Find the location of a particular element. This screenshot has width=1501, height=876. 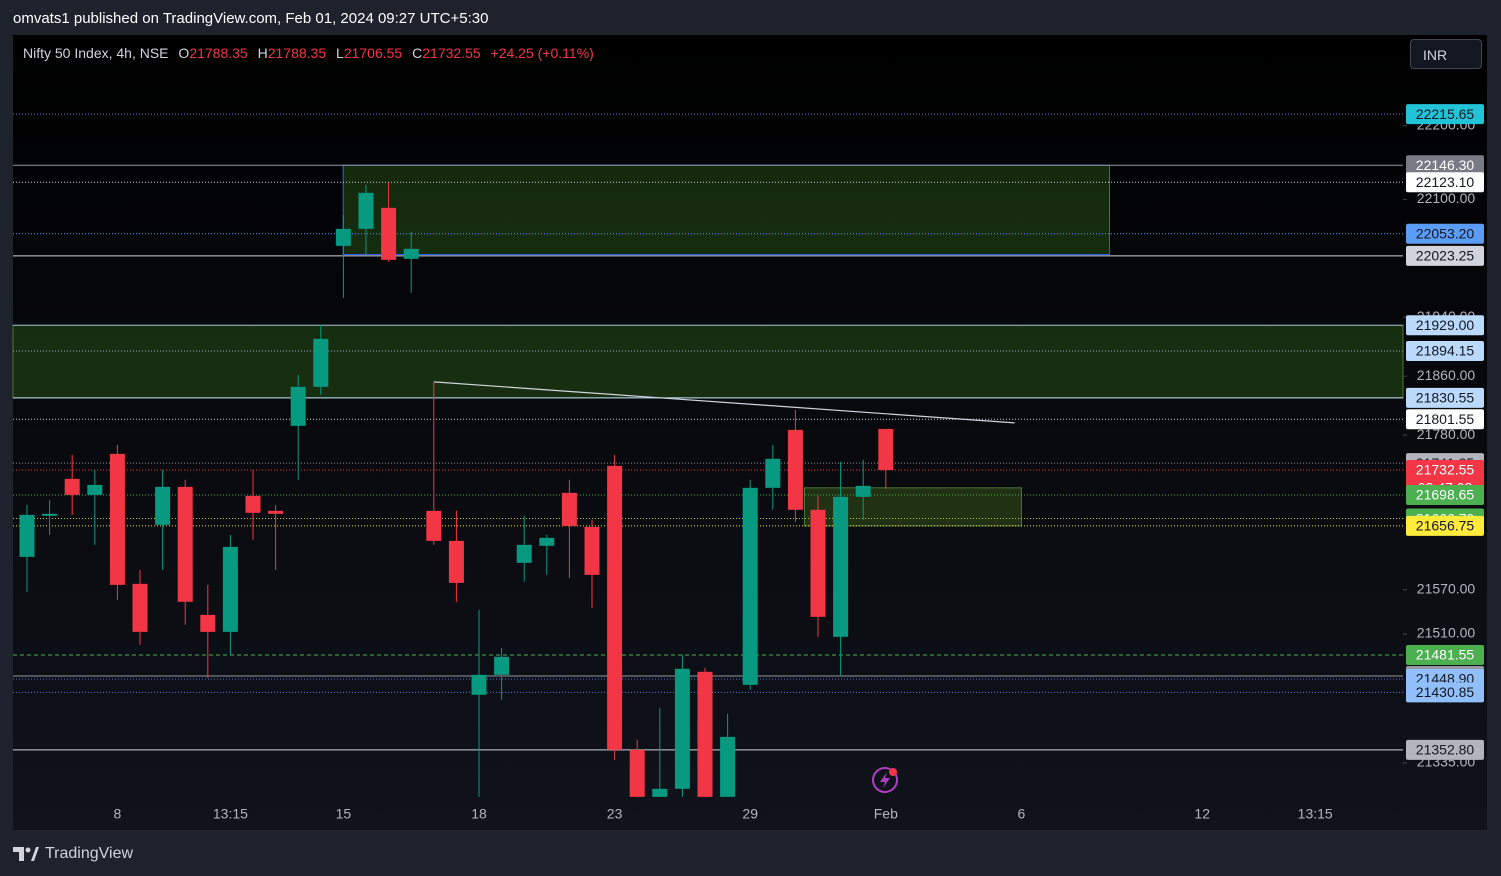

brand-logo is located at coordinates (26, 854).